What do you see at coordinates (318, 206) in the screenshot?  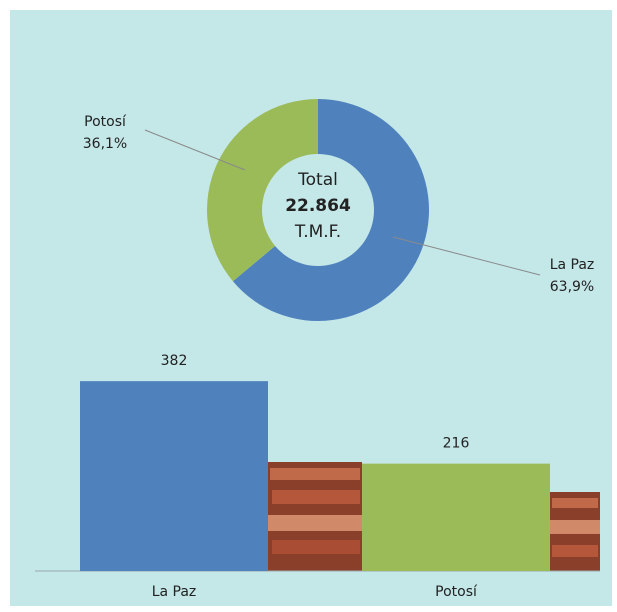 I see `center-text: 22.864` at bounding box center [318, 206].